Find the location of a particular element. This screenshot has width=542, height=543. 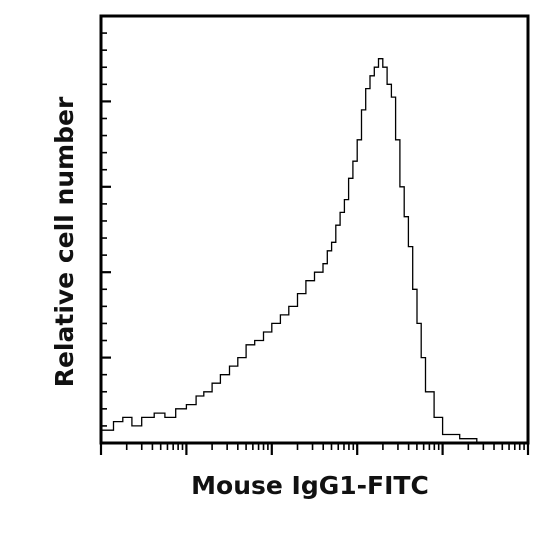

y-axis-ticks is located at coordinates (106, 229).